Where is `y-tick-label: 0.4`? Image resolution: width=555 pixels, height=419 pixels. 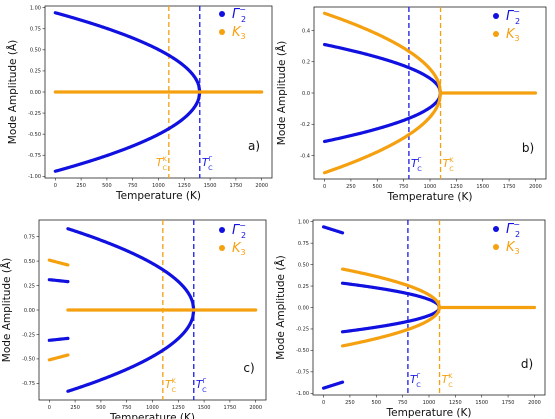 y-tick-label: 0.4 is located at coordinates (306, 31).